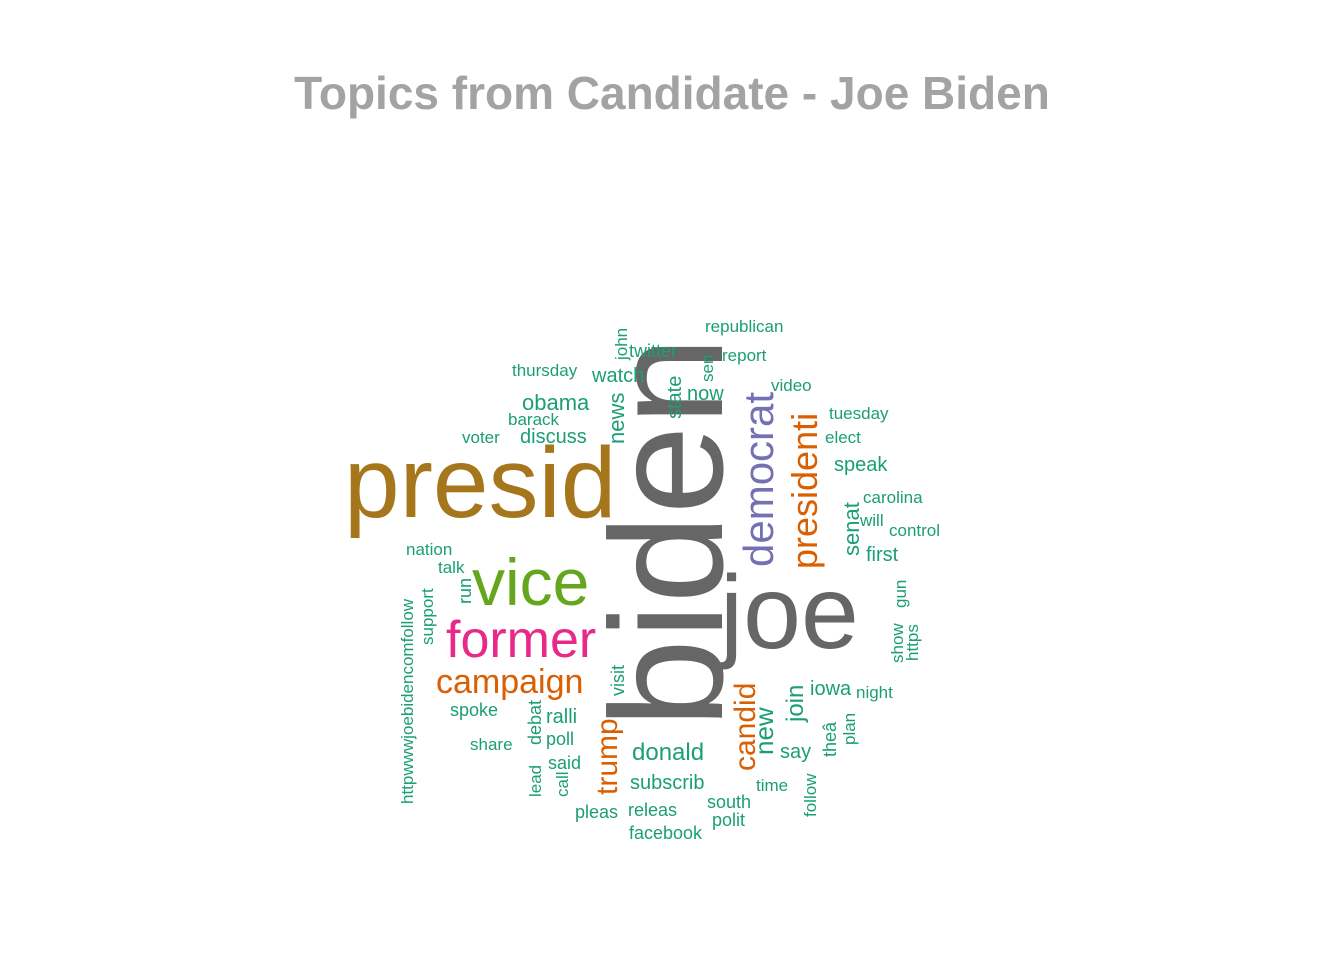 This screenshot has width=1344, height=960. What do you see at coordinates (882, 555) in the screenshot?
I see `word-22: first` at bounding box center [882, 555].